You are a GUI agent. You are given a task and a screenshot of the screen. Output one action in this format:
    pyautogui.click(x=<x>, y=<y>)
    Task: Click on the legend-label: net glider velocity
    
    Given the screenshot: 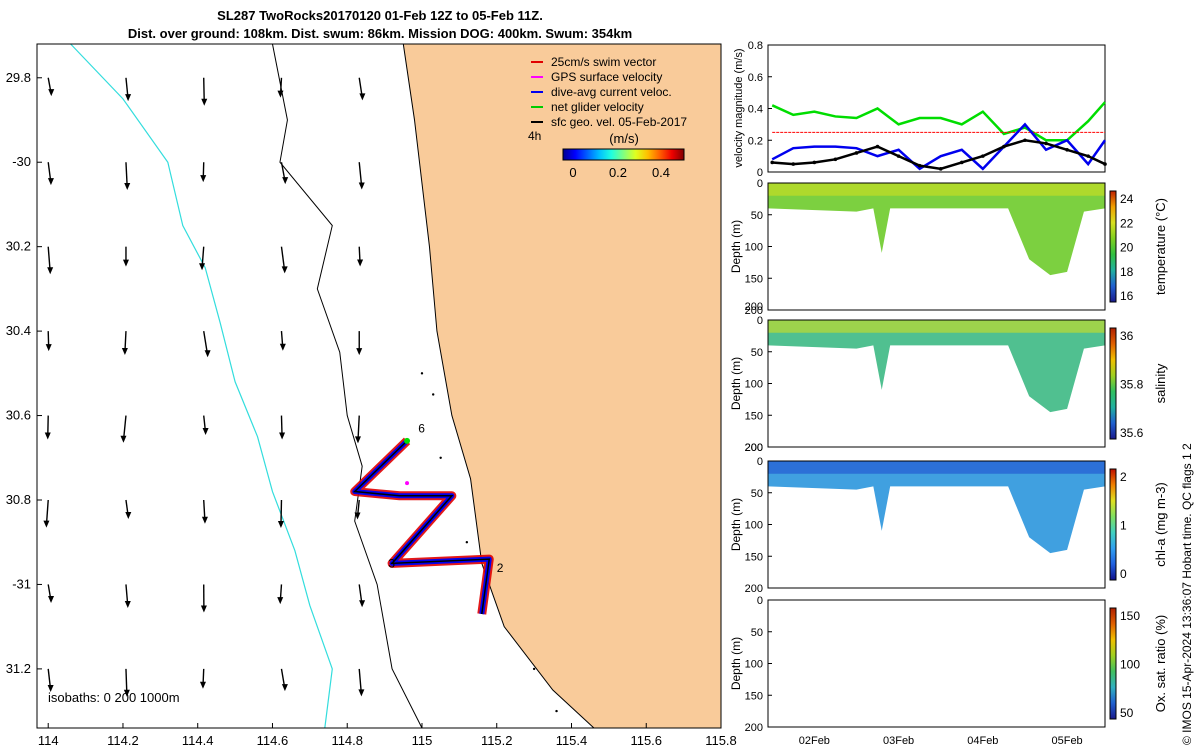 What is the action you would take?
    pyautogui.click(x=597, y=107)
    